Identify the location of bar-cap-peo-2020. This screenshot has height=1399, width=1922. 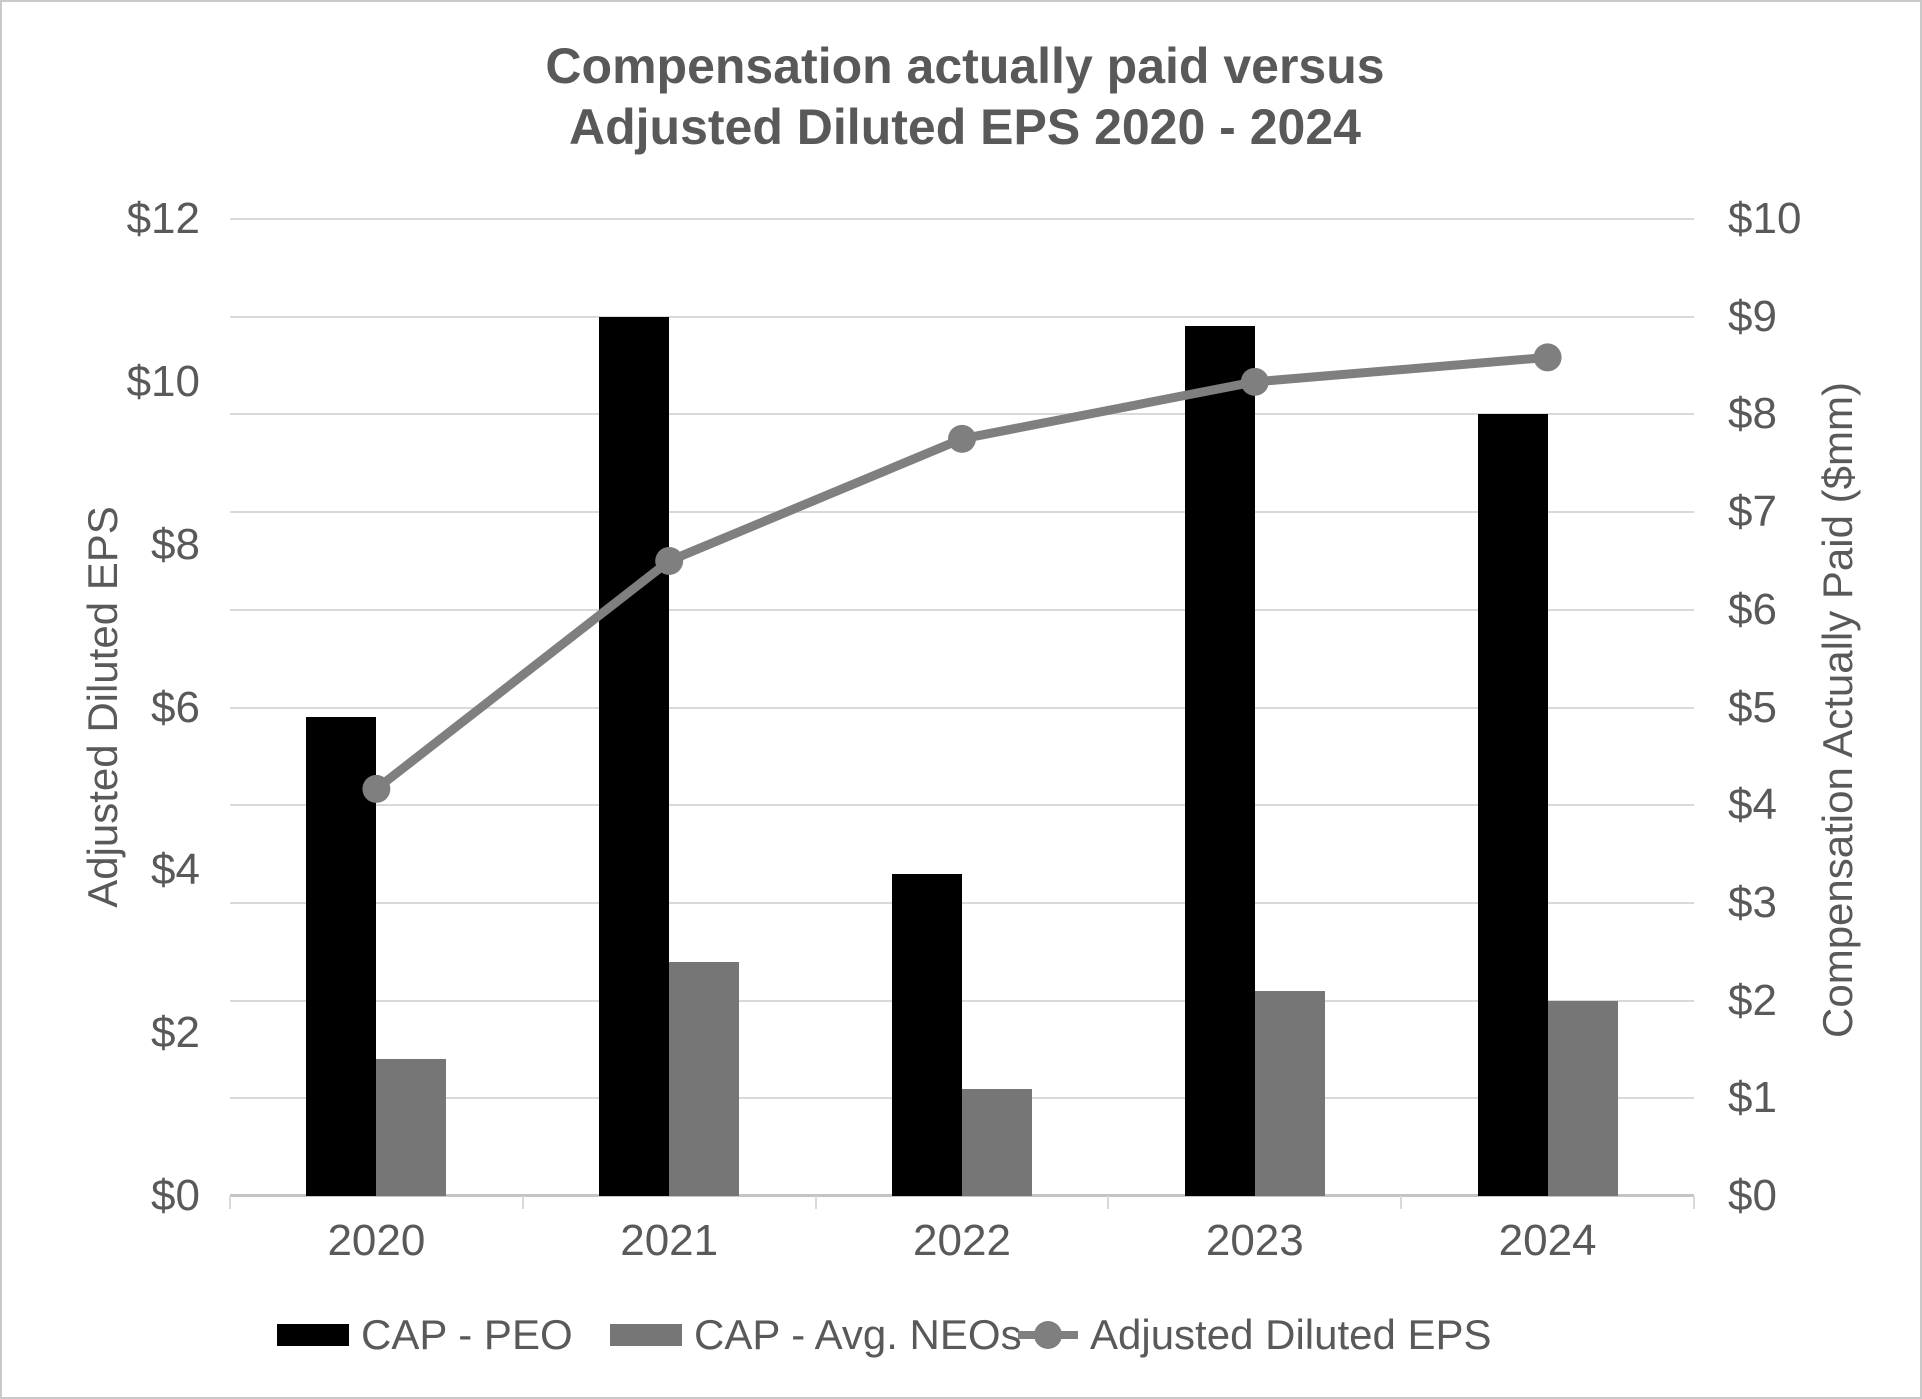
(341, 956).